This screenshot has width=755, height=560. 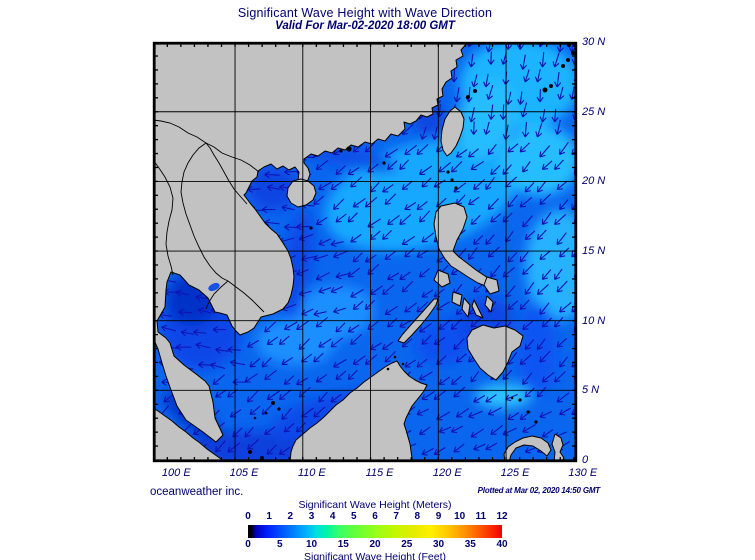 I want to click on lon-label: 105 E, so click(x=244, y=473).